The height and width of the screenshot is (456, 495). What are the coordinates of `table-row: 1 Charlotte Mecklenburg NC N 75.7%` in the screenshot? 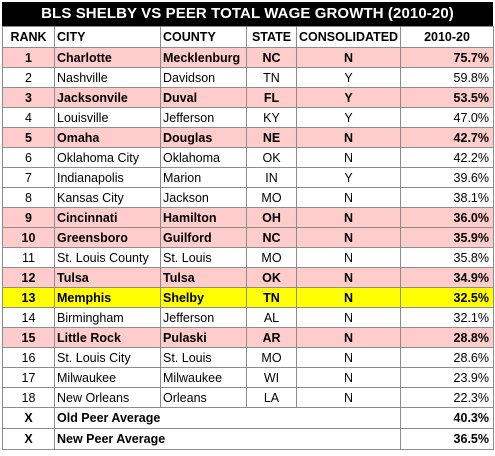 It's located at (248, 57).